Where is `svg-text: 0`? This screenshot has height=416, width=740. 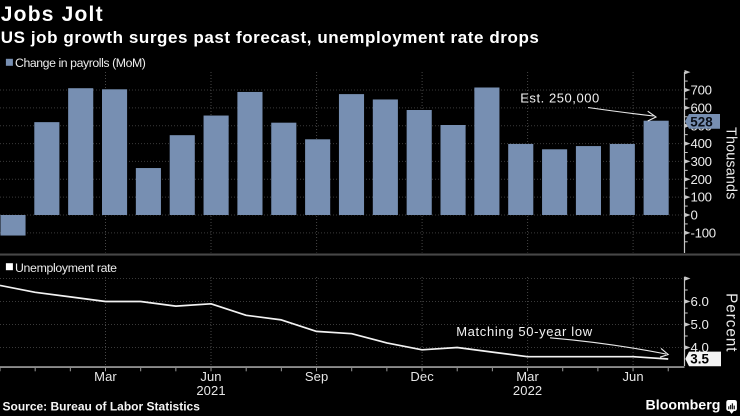
svg-text: 0 is located at coordinates (694, 215).